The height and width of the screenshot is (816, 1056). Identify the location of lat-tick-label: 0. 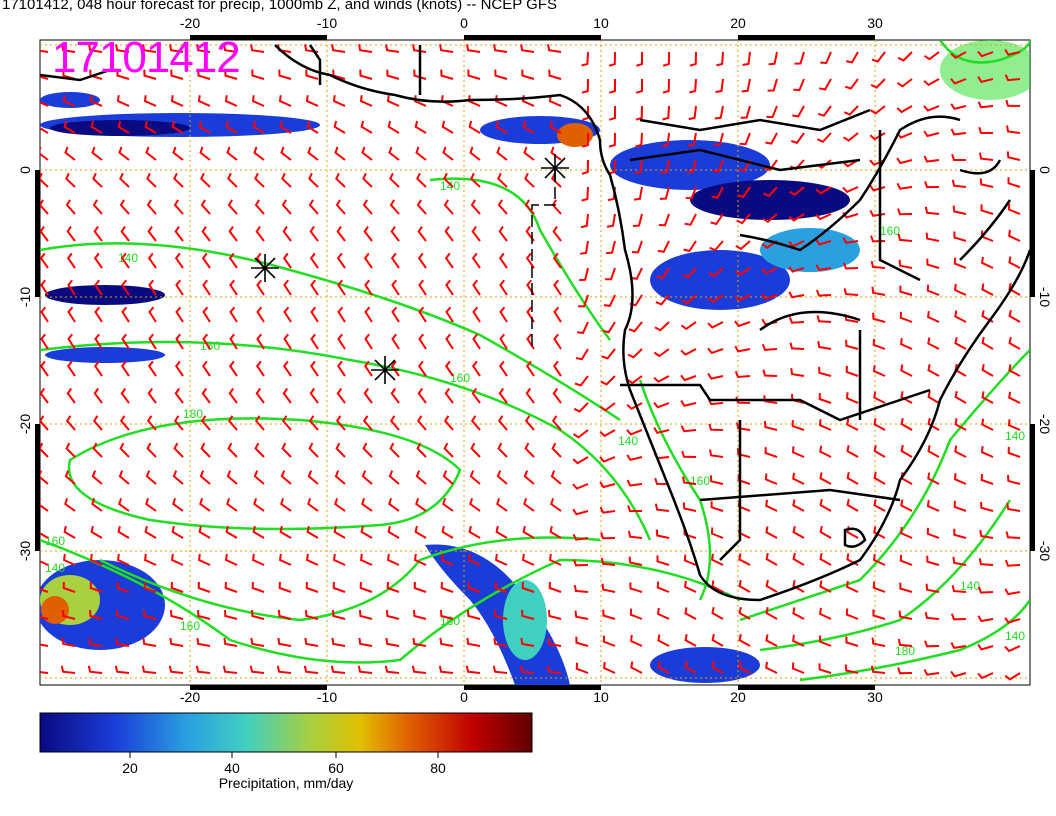
(25, 170).